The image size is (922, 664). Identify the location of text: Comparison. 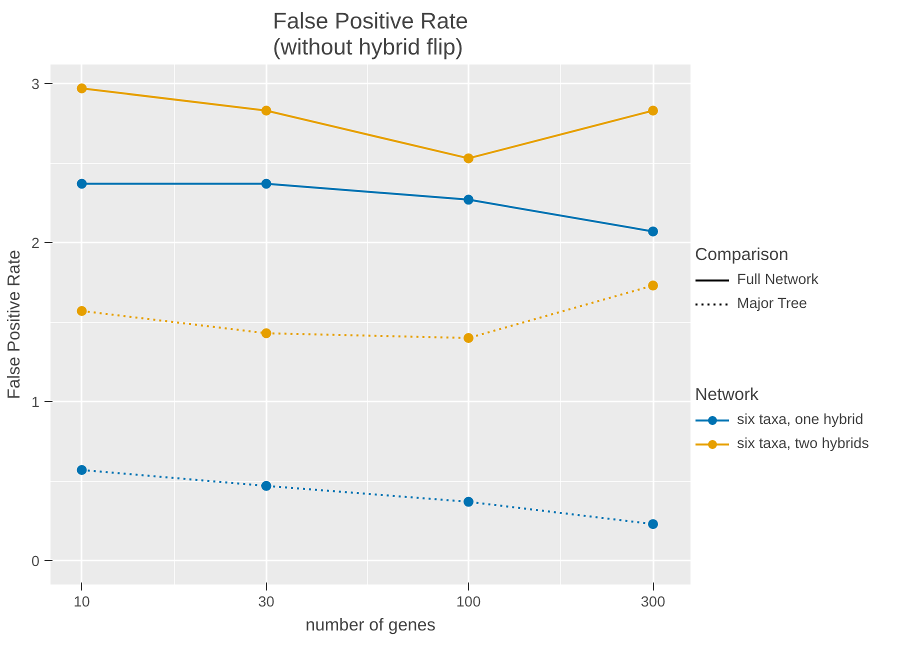
(741, 254).